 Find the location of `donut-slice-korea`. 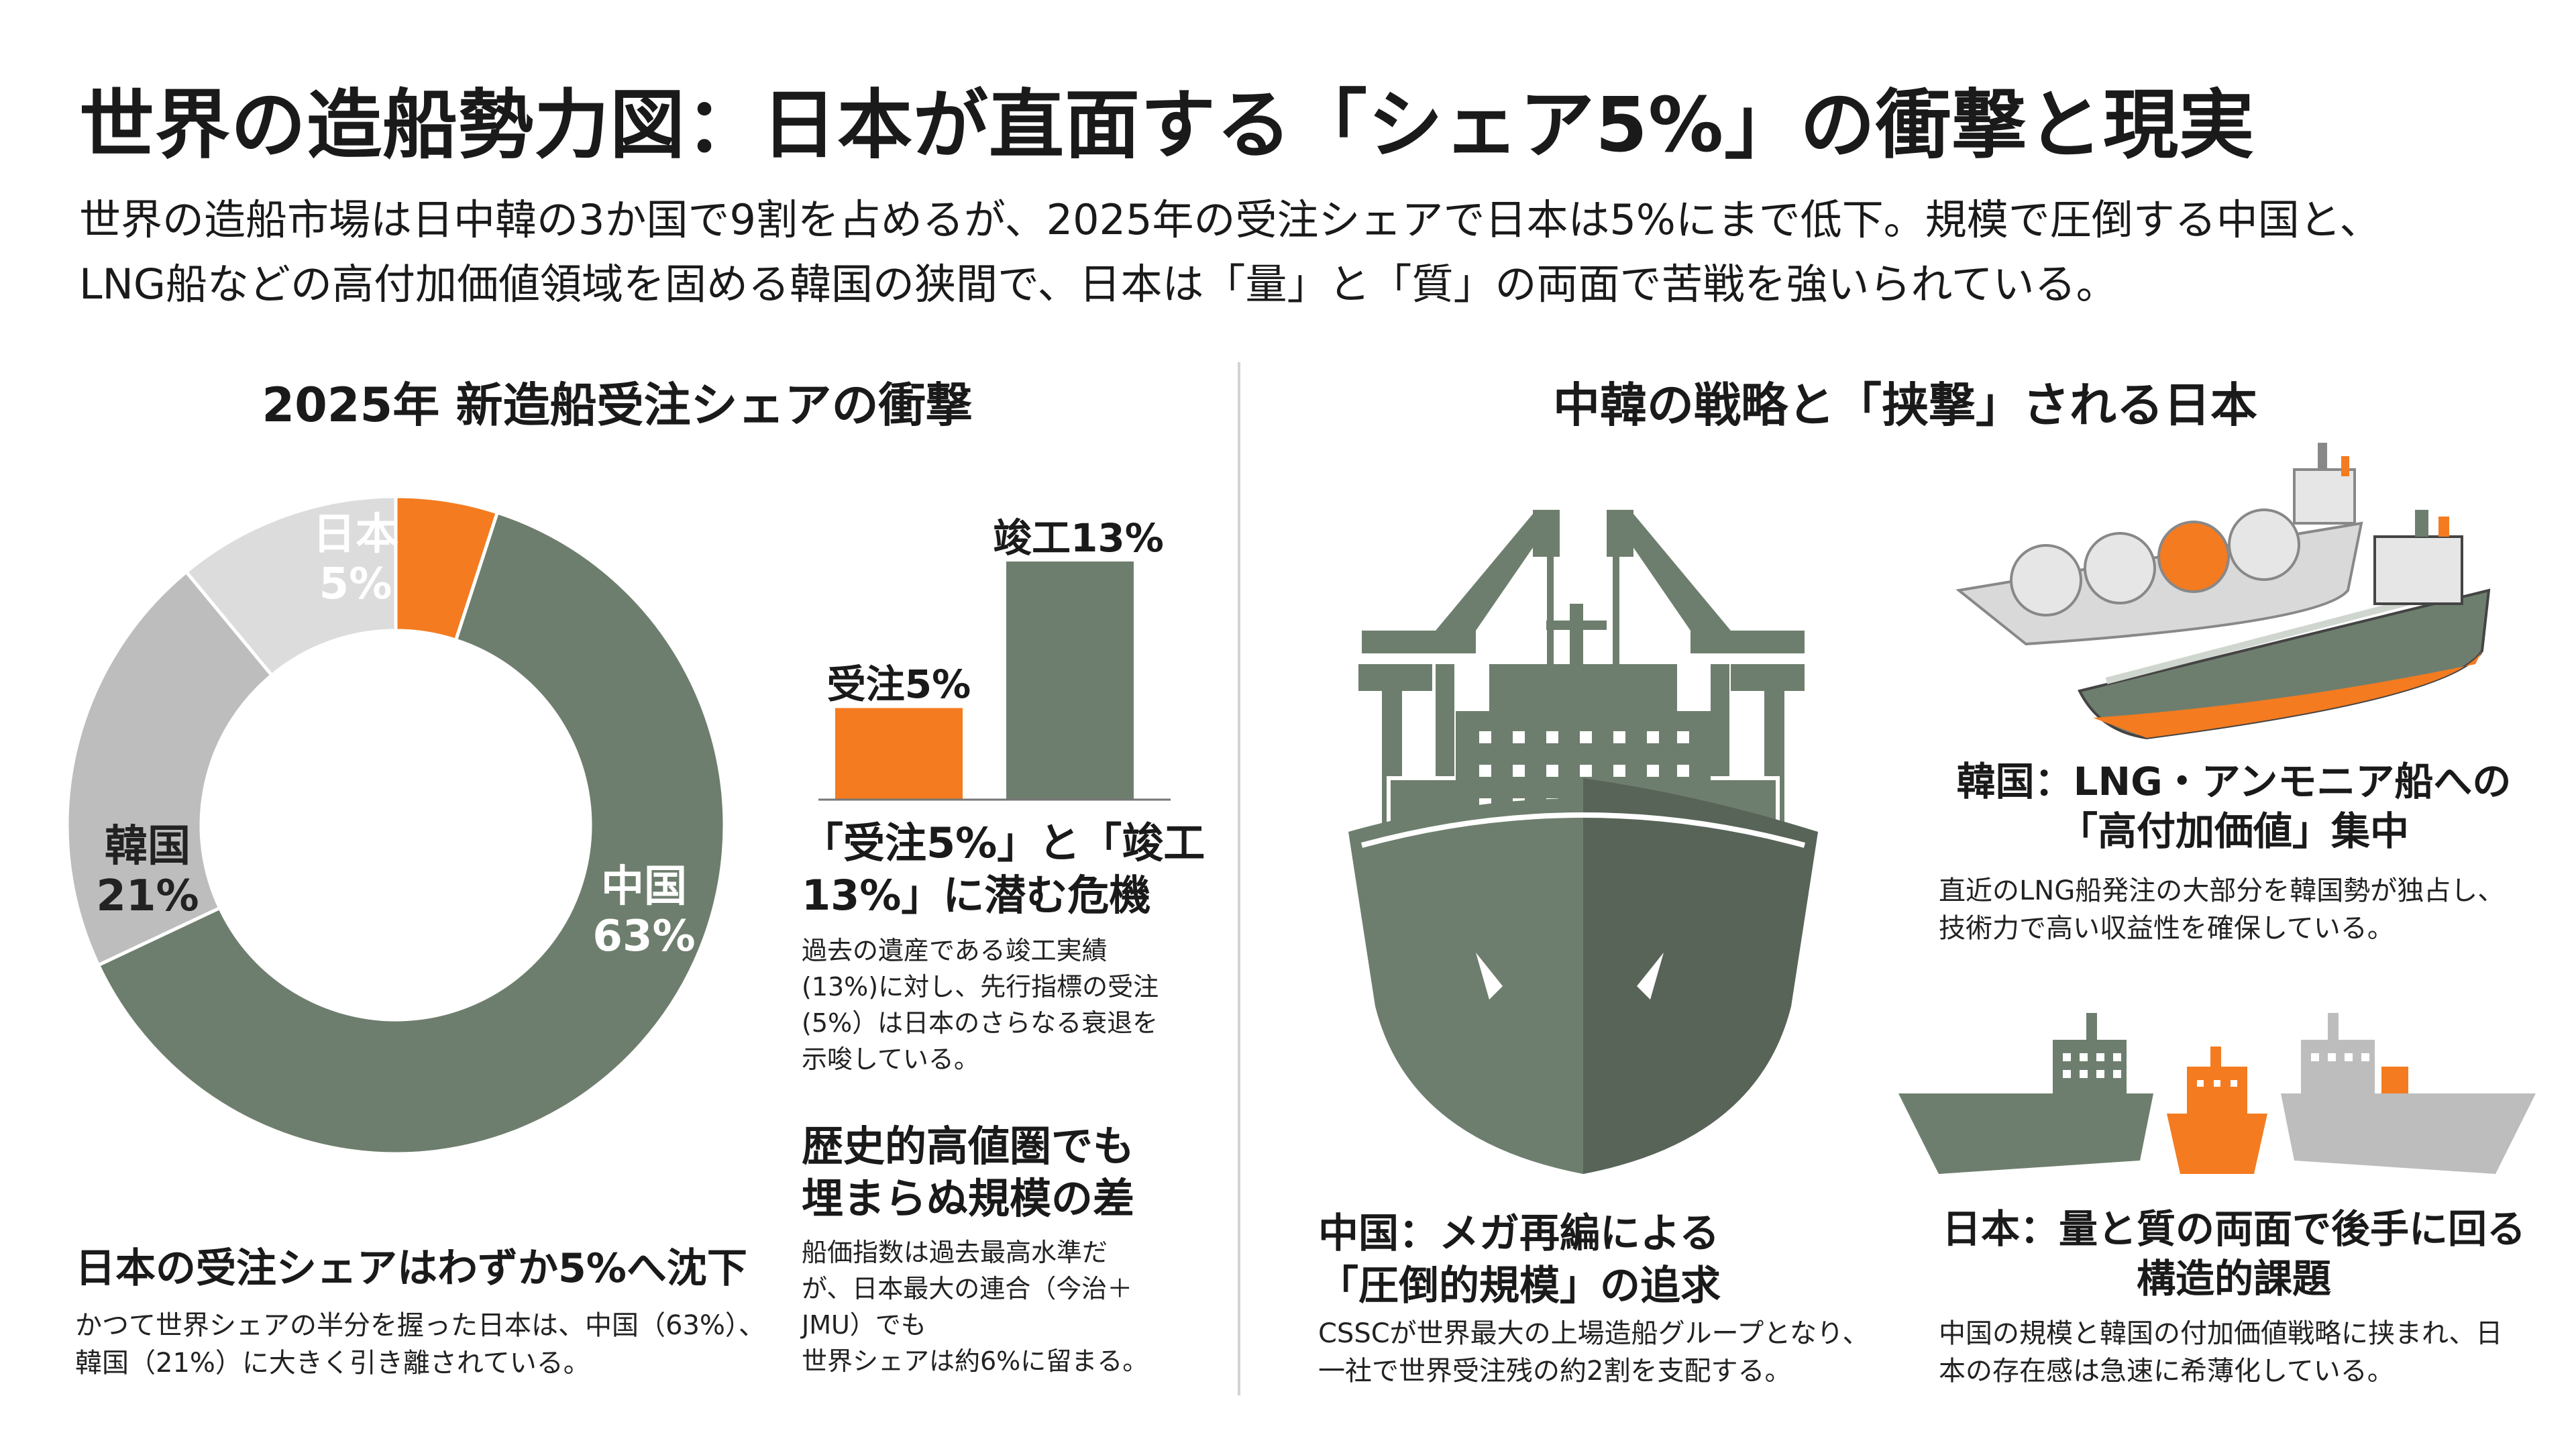

donut-slice-korea is located at coordinates (169, 768).